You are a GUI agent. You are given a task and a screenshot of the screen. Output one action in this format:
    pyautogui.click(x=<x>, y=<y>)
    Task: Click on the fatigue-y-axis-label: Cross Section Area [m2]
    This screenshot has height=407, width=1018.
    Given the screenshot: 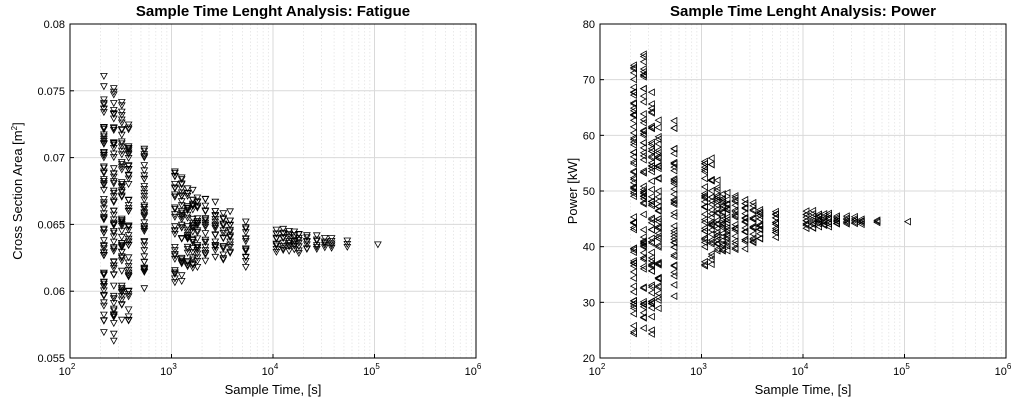 What is the action you would take?
    pyautogui.click(x=17, y=190)
    